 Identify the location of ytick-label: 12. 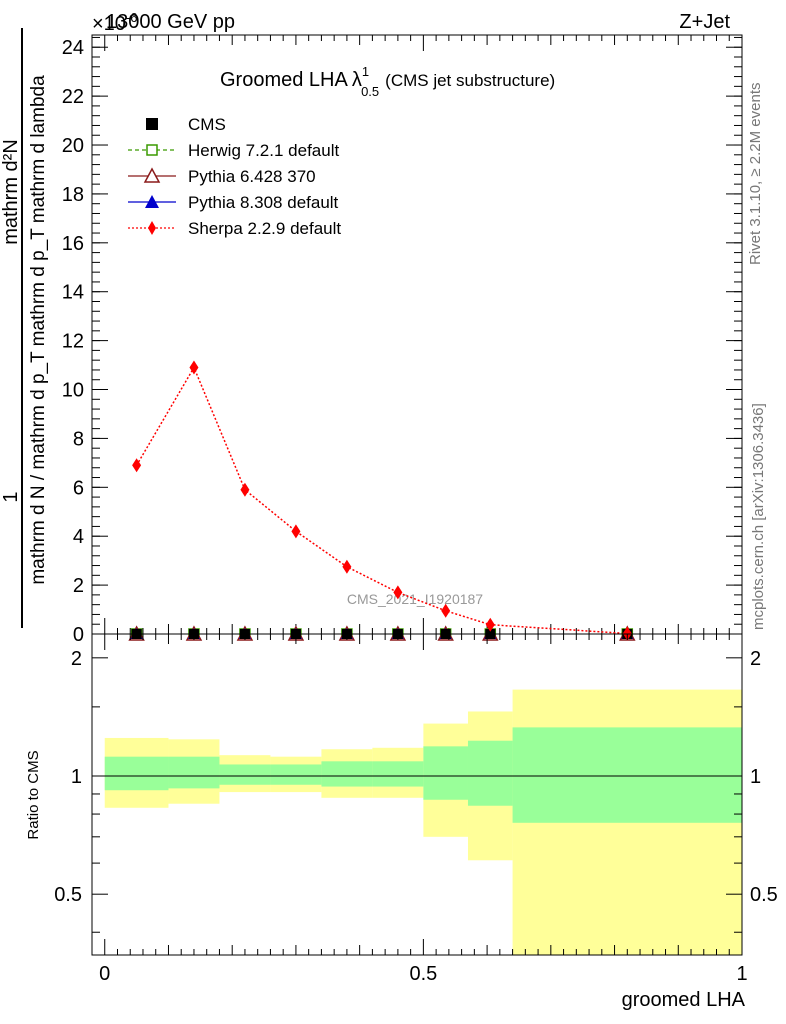
(73, 342).